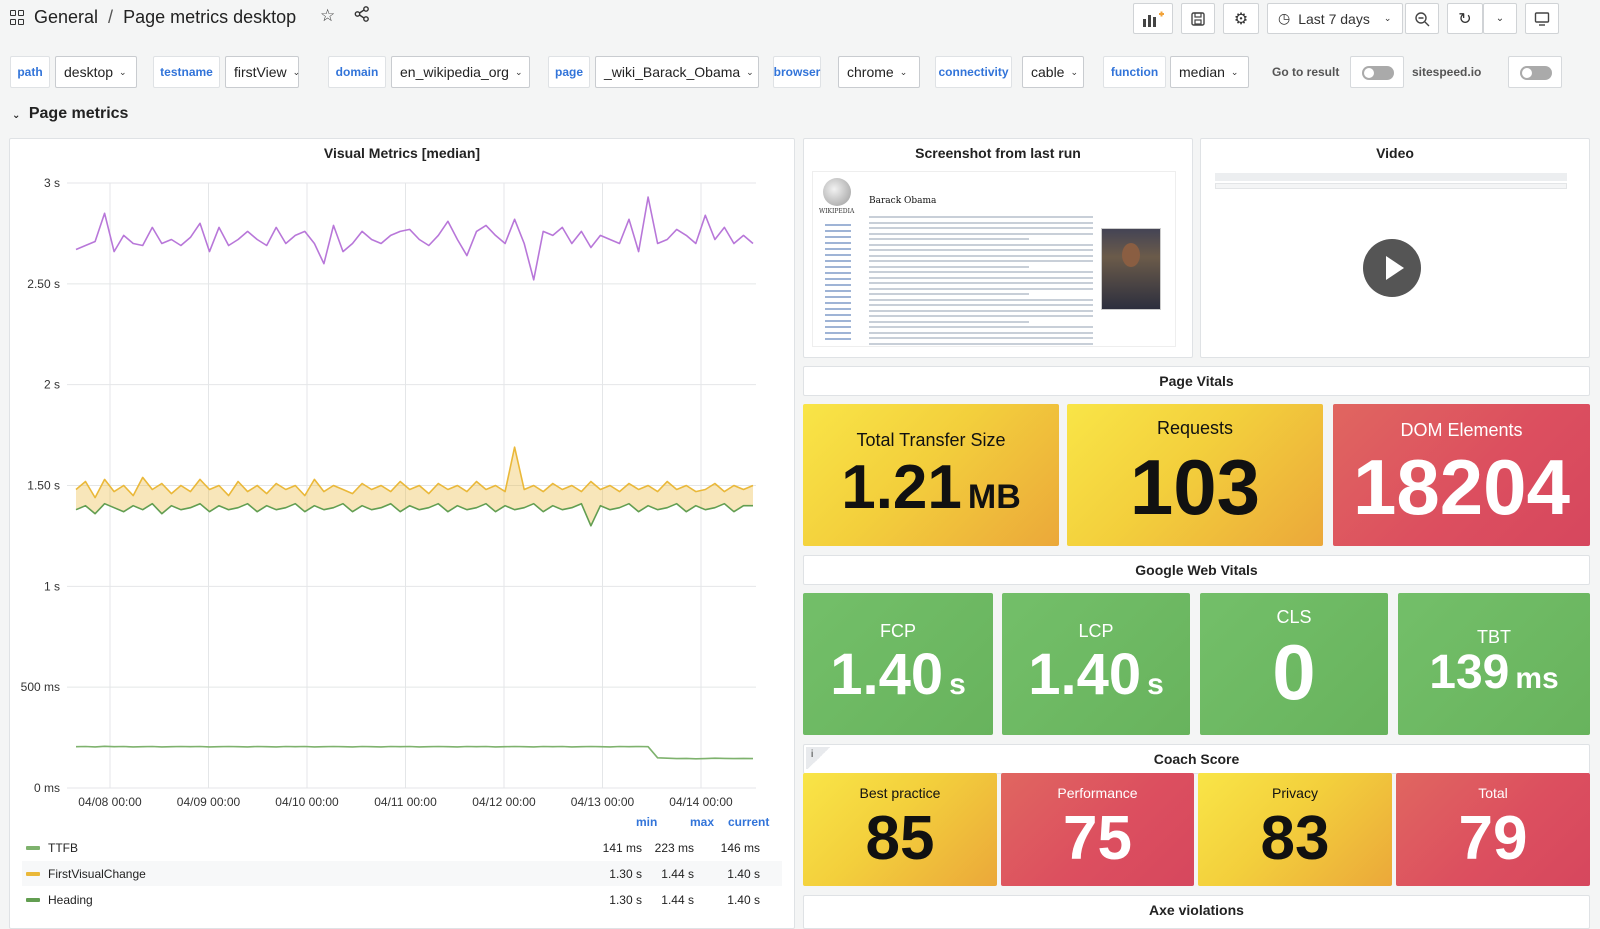 The width and height of the screenshot is (1600, 929). Describe the element at coordinates (307, 802) in the screenshot. I see `x-tick-label: 04/10 00:00` at that location.